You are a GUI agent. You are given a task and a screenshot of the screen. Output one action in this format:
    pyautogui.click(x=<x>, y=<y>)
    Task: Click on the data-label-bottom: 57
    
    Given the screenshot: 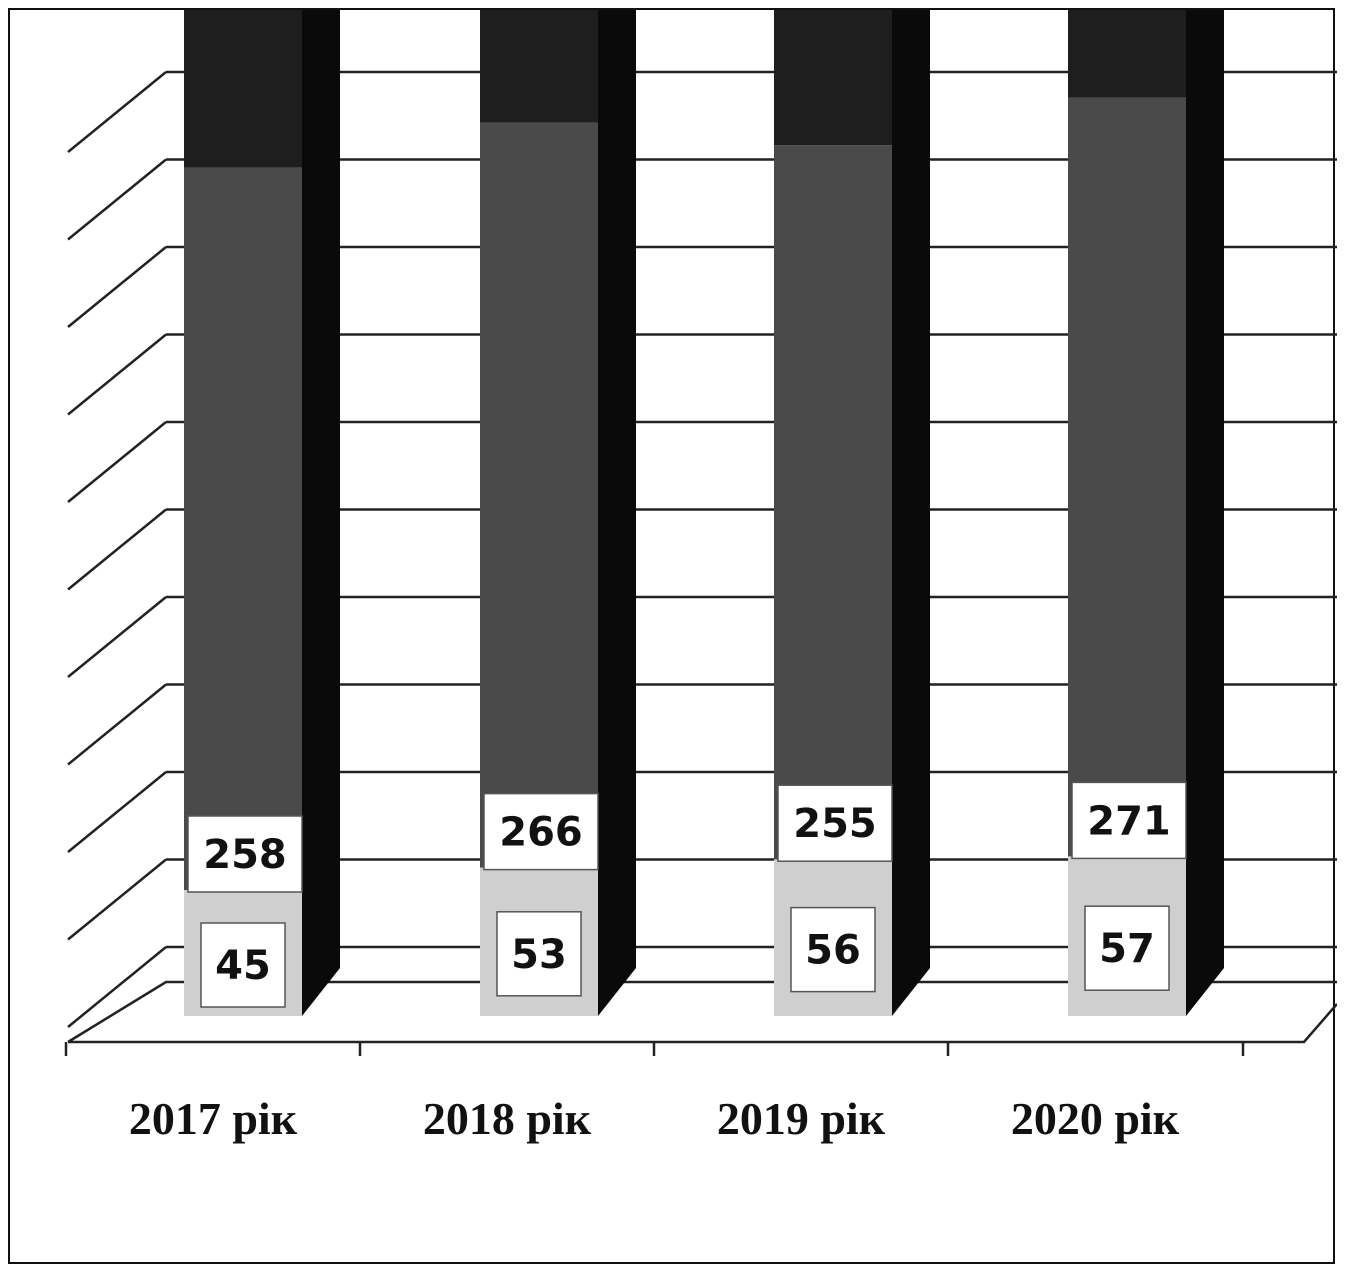 What is the action you would take?
    pyautogui.click(x=1127, y=948)
    